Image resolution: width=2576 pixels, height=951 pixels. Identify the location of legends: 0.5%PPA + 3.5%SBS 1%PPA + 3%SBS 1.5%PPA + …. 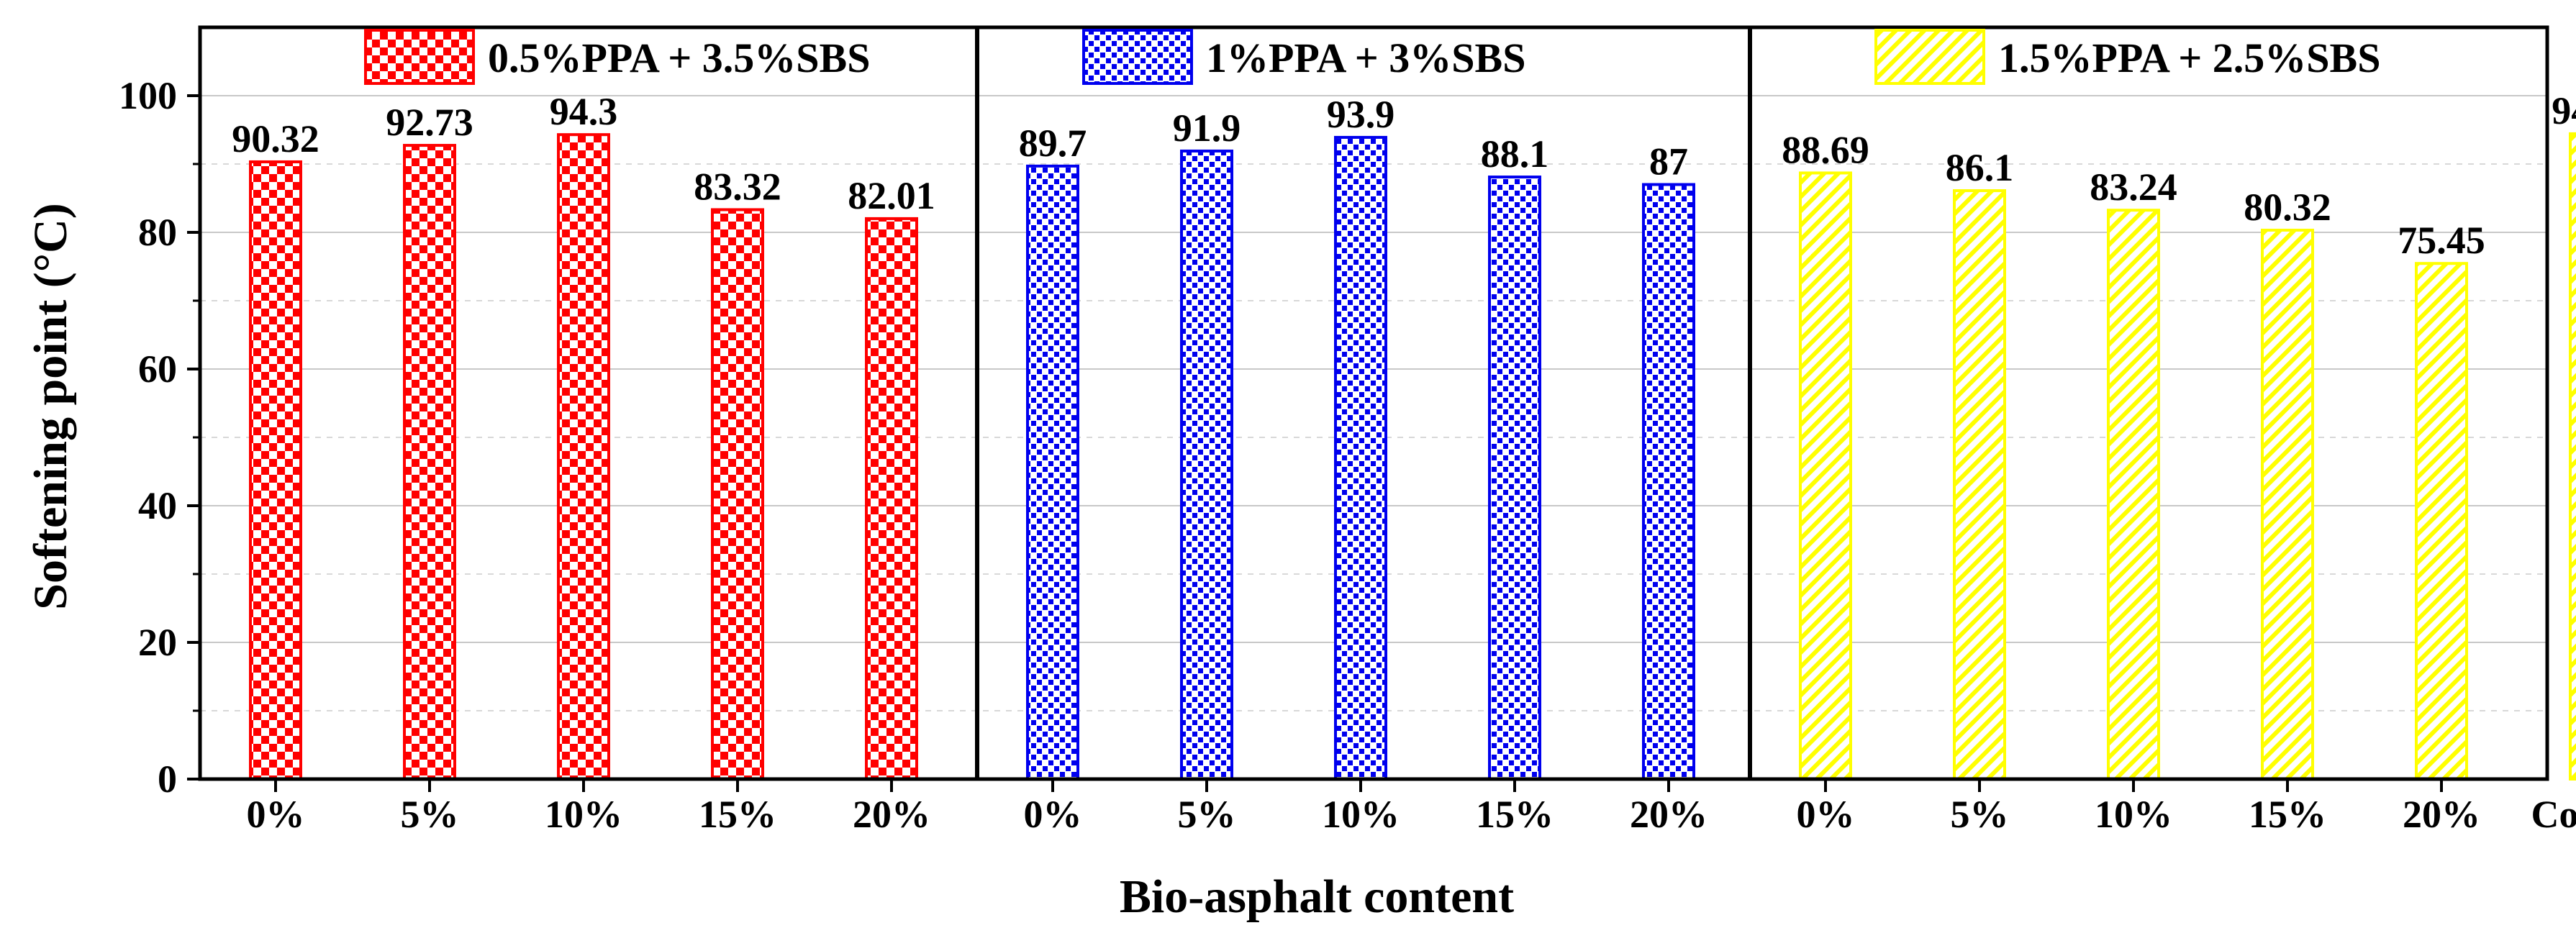
(1372, 57).